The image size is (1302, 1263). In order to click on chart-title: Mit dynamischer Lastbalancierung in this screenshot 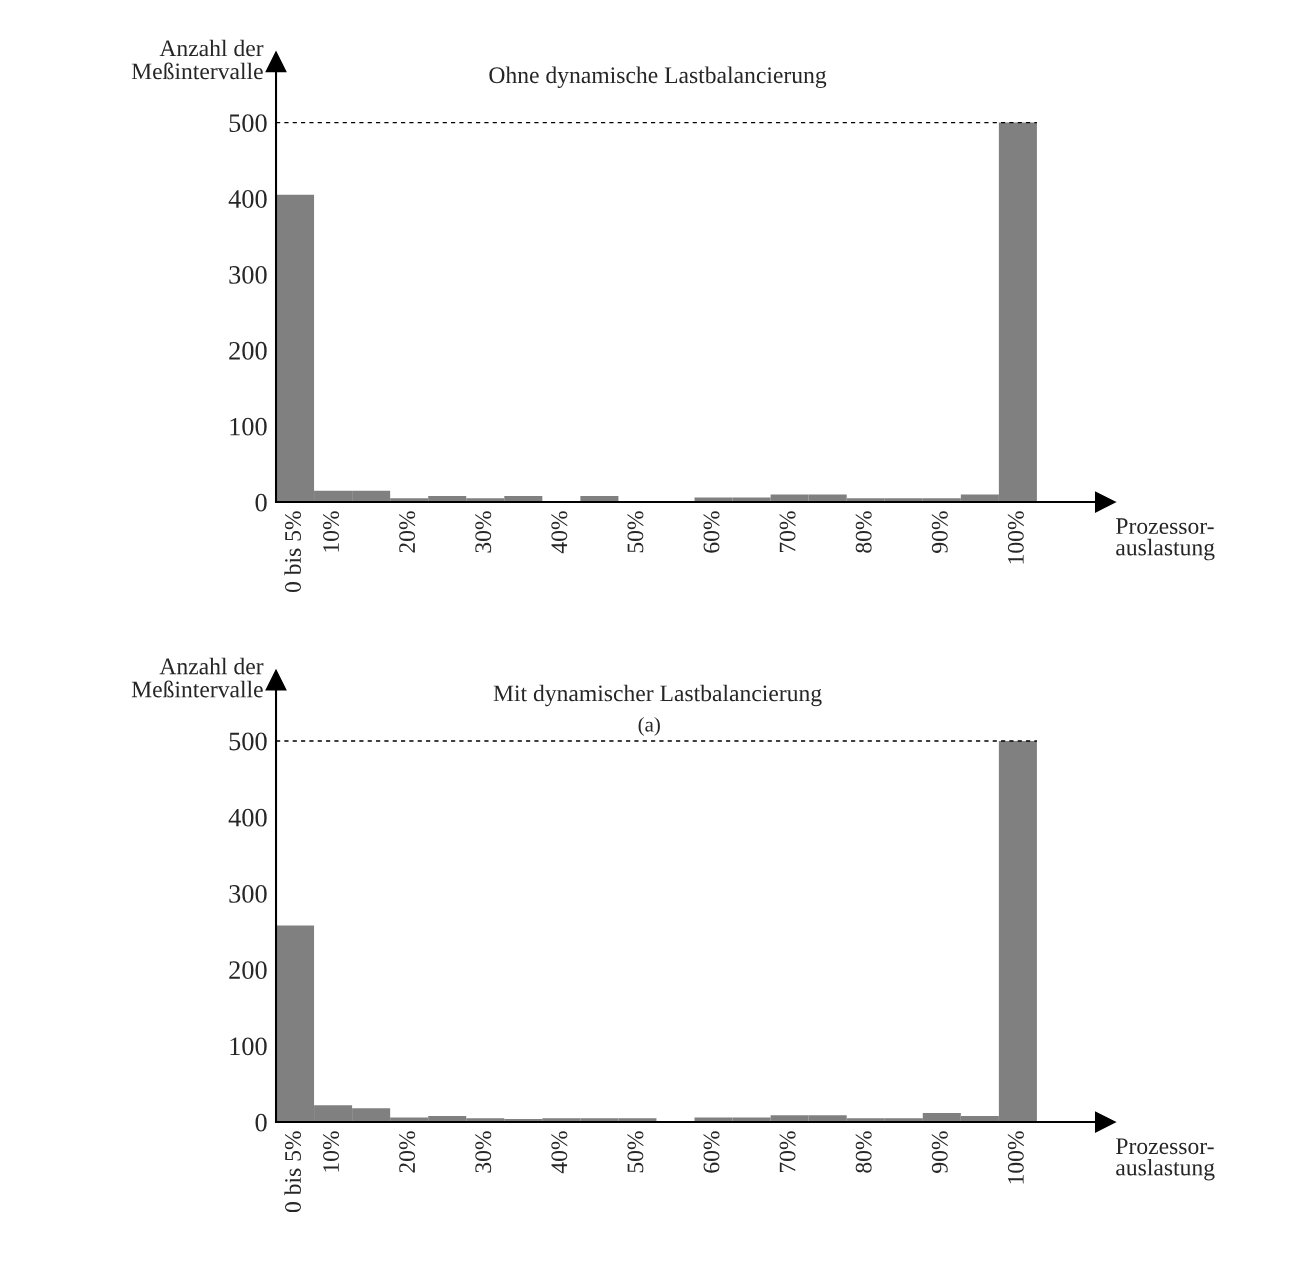, I will do `click(657, 695)`.